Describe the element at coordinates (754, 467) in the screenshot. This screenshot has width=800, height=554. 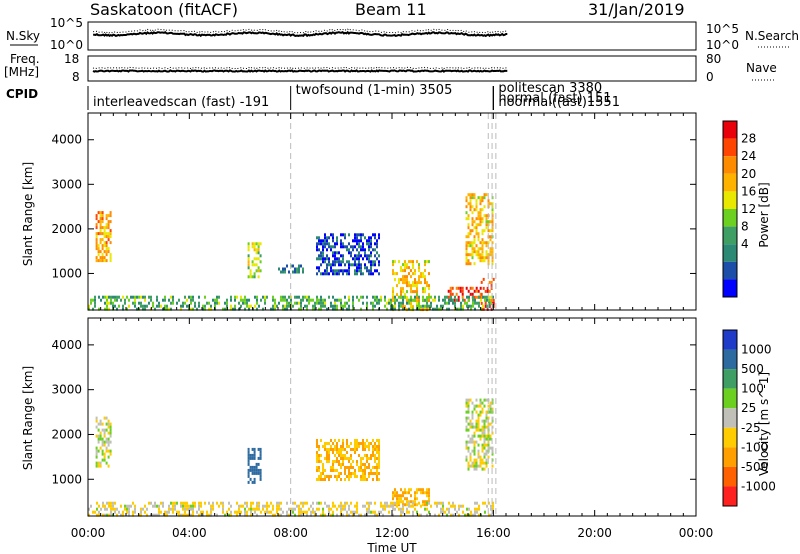
I see `colorbar-tick-label-6: -500` at that location.